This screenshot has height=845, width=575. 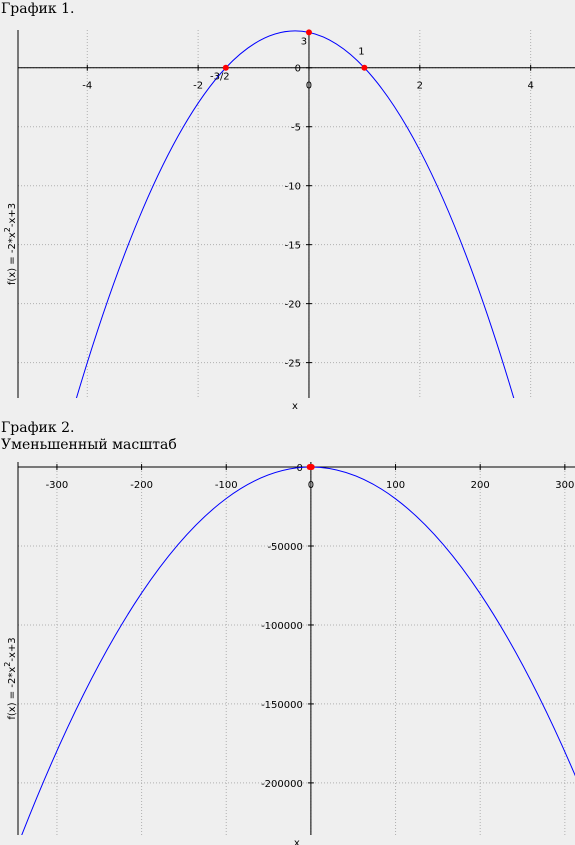 I want to click on x-tick-label: 200, so click(x=480, y=485).